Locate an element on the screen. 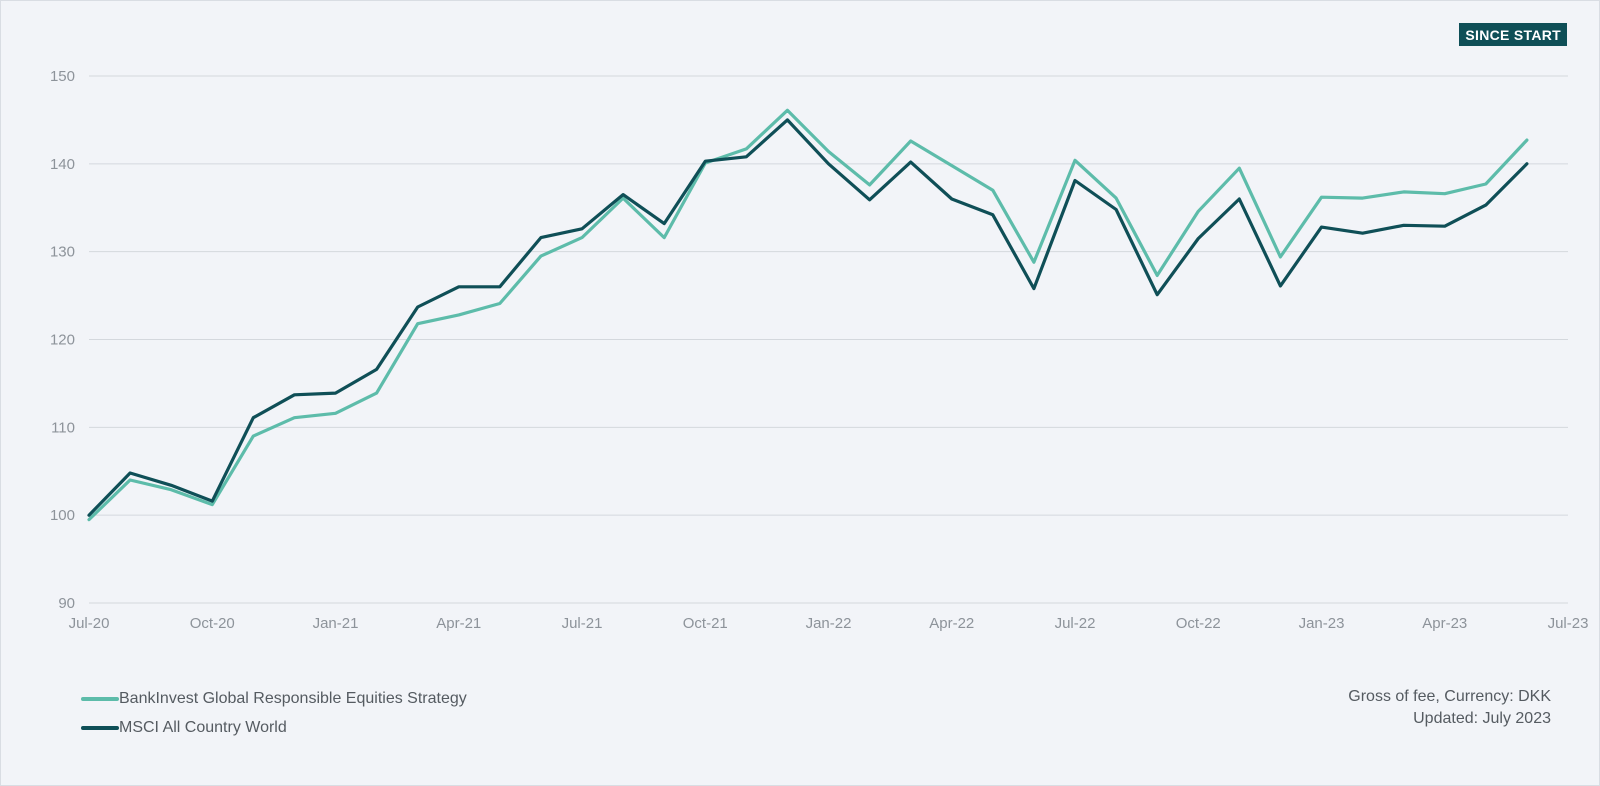 The image size is (1600, 786). y-tick-label: 100 is located at coordinates (62, 515).